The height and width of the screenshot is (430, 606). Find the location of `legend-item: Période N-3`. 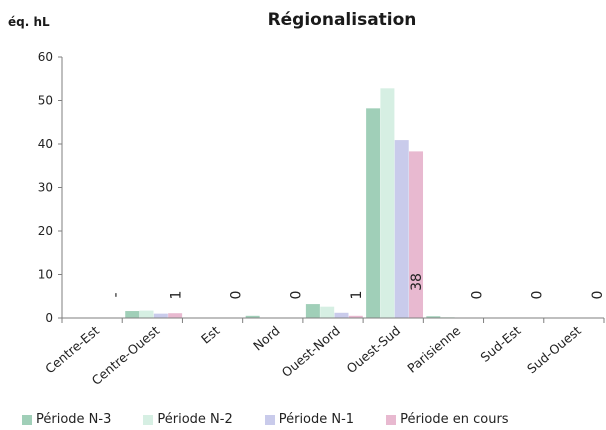

legend-item: Période N-3 is located at coordinates (66, 419).